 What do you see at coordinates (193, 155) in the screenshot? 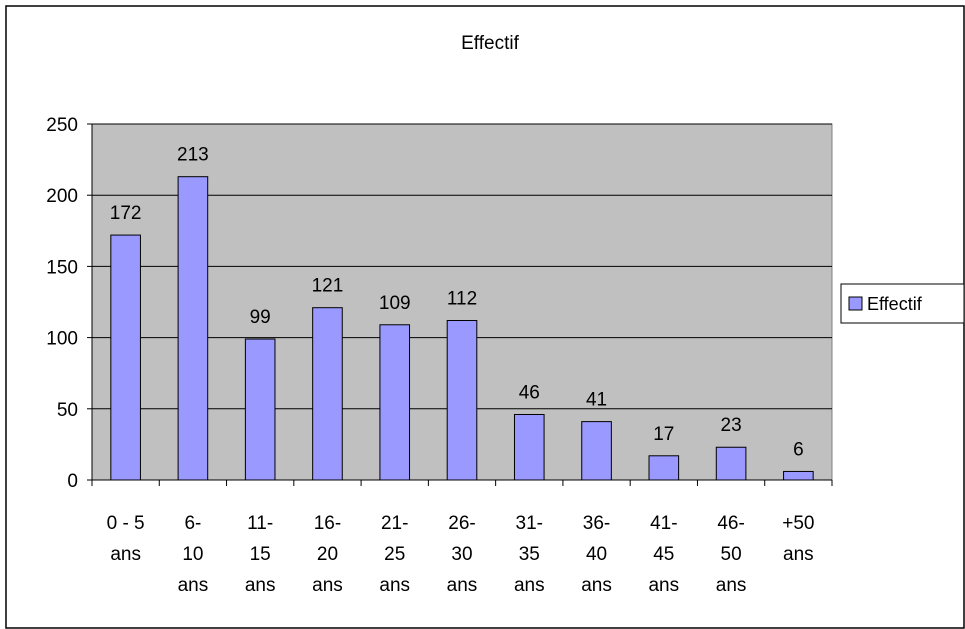
I see `data-label: 213` at bounding box center [193, 155].